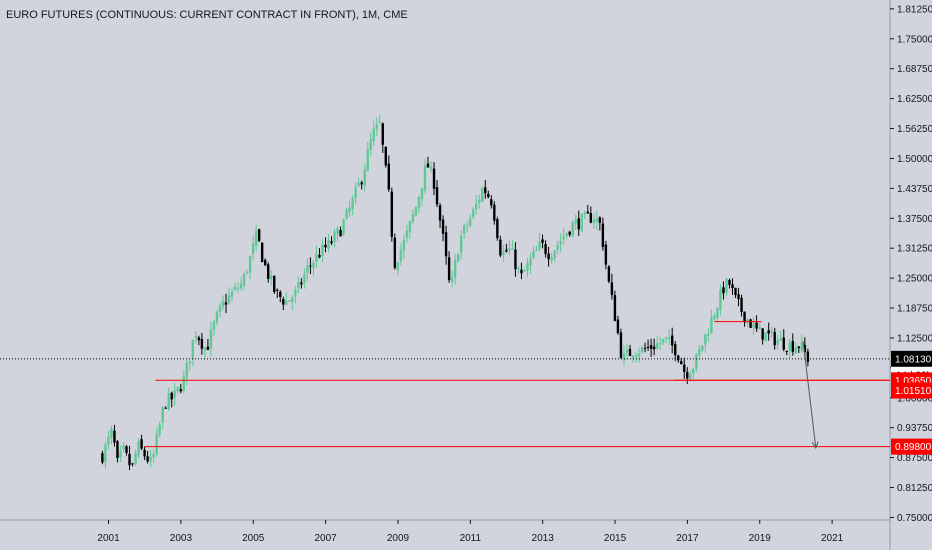 The image size is (932, 550). What do you see at coordinates (914, 129) in the screenshot?
I see `y-tick-label: 1.56250` at bounding box center [914, 129].